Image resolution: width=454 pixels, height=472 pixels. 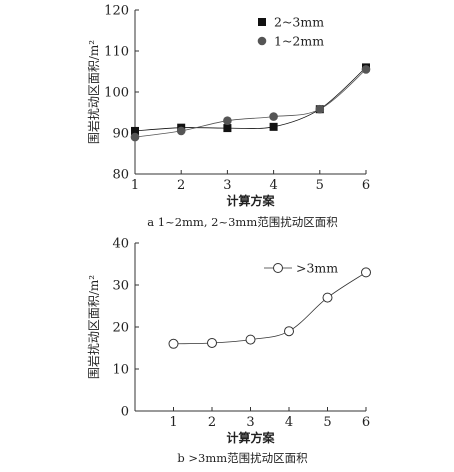 What do you see at coordinates (116, 52) in the screenshot?
I see `y-tick-label: 110` at bounding box center [116, 52].